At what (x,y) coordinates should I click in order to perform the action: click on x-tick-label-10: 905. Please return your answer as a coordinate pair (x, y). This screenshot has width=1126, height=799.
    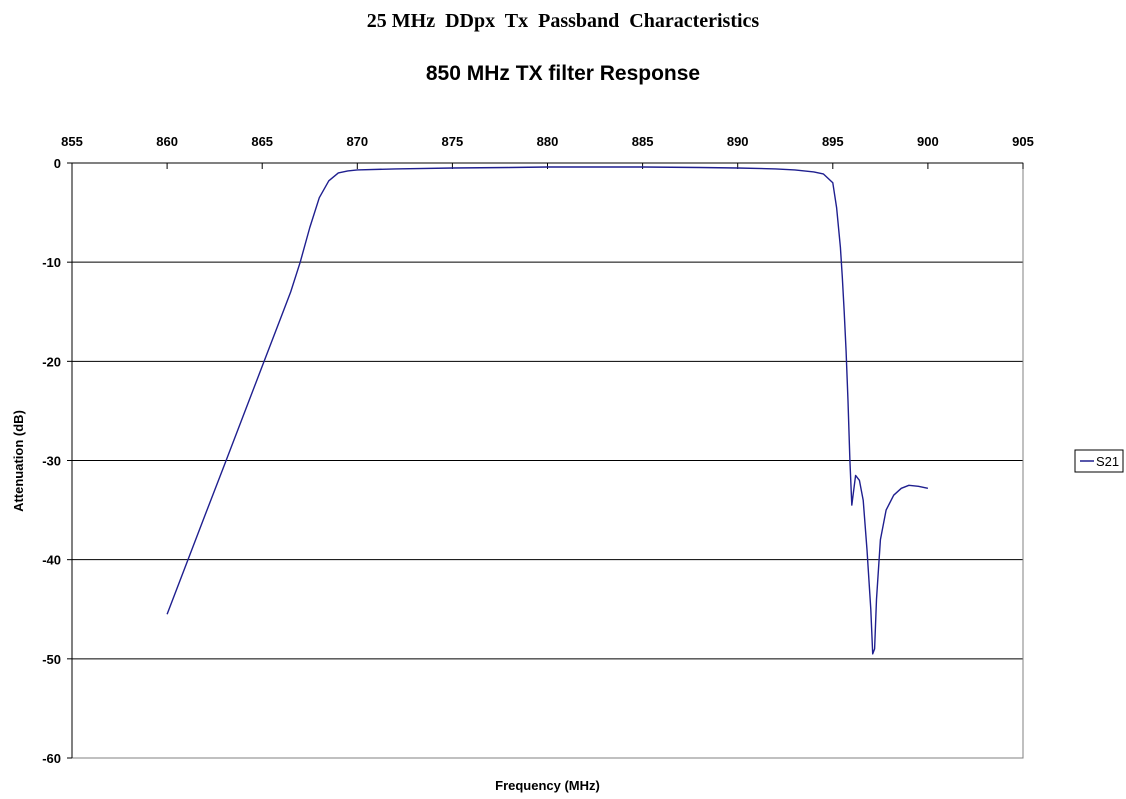
    Looking at the image, I should click on (1023, 141).